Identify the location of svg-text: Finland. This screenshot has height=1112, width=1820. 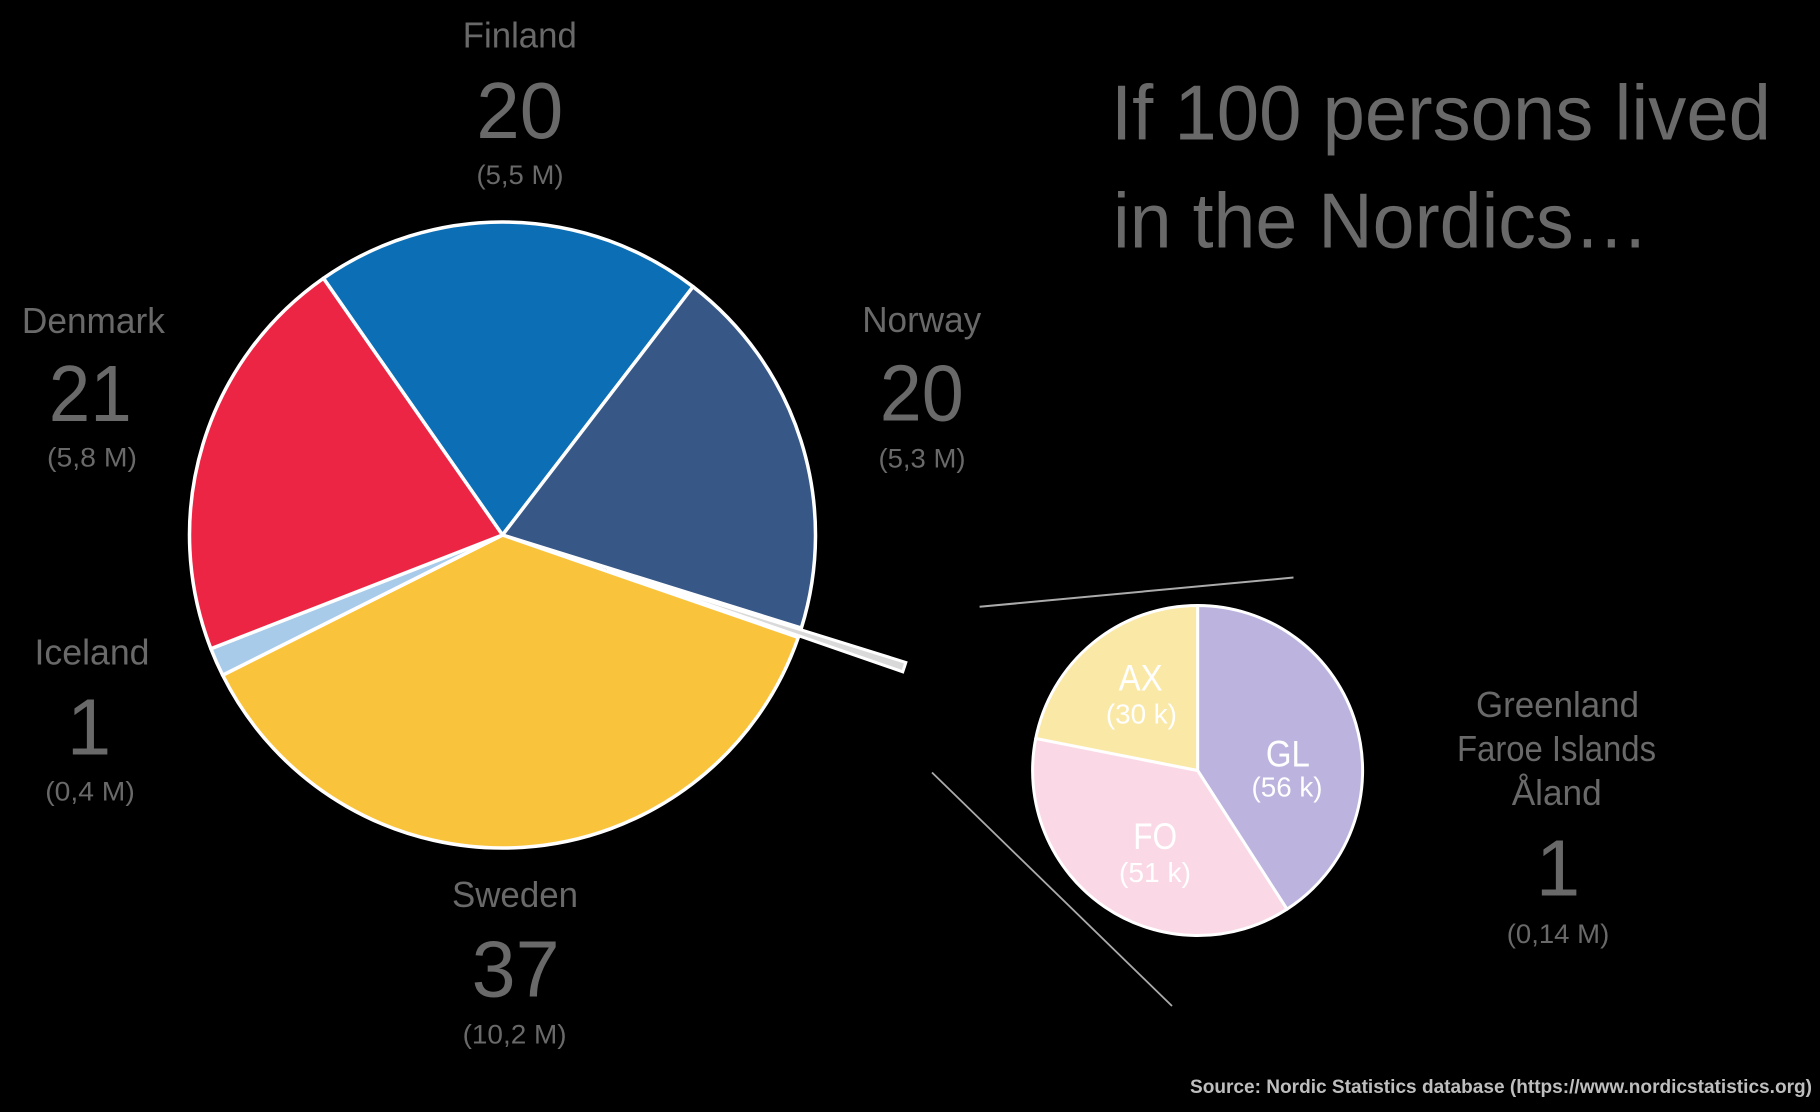
(520, 35).